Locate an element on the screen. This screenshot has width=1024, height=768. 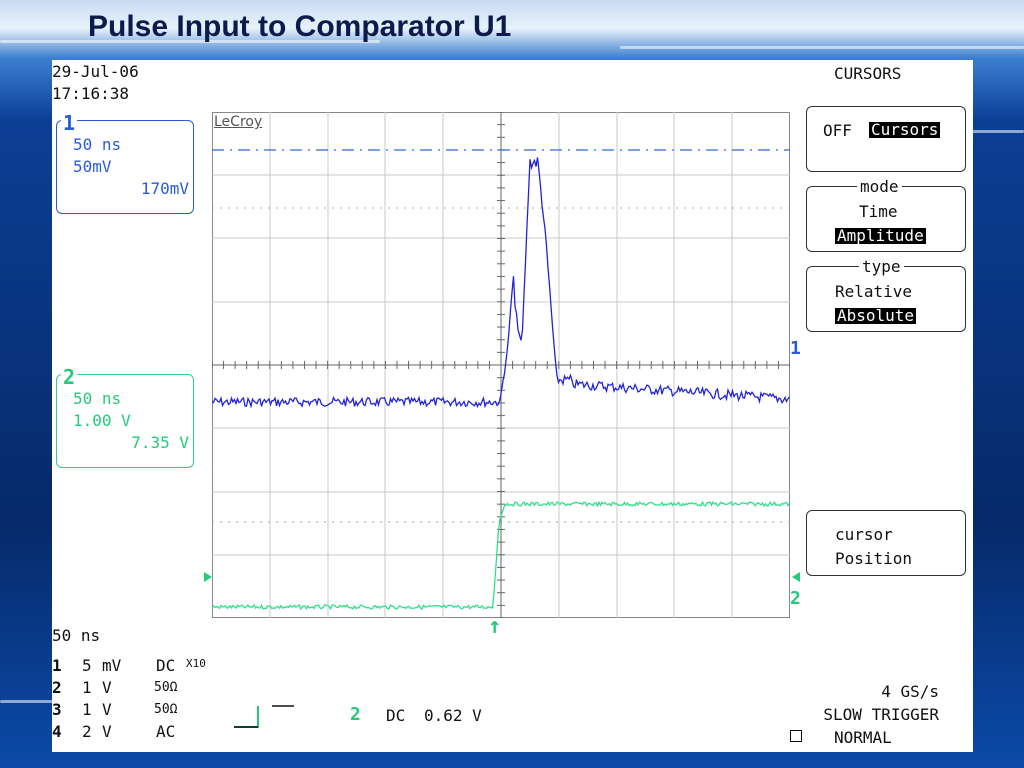
menu-title: CURSORS is located at coordinates (868, 73).